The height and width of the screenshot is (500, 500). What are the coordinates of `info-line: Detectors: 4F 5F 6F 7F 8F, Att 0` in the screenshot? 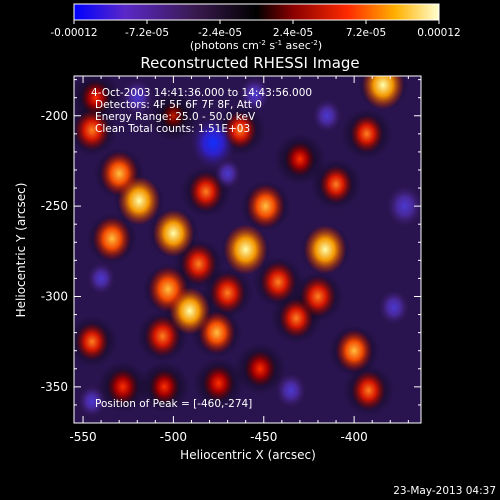 It's located at (178, 105).